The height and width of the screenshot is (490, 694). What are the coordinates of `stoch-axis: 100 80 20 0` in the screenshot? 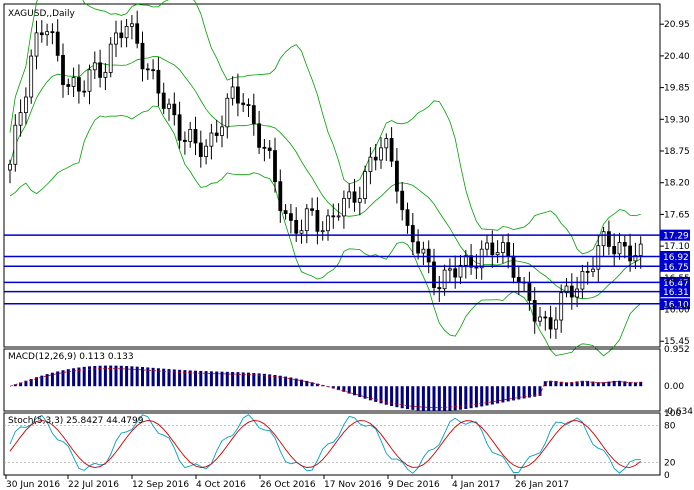 It's located at (672, 445).